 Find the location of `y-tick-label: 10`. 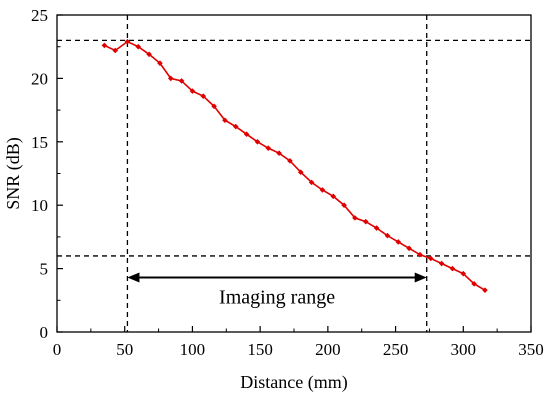

y-tick-label: 10 is located at coordinates (39, 205).